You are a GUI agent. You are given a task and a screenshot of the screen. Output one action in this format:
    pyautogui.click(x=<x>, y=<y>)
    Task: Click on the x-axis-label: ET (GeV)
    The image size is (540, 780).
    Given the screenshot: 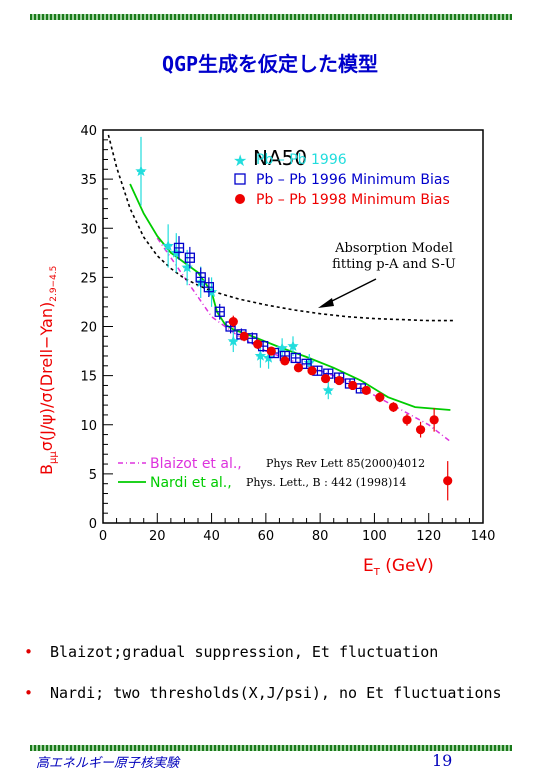 What is the action you would take?
    pyautogui.click(x=398, y=567)
    